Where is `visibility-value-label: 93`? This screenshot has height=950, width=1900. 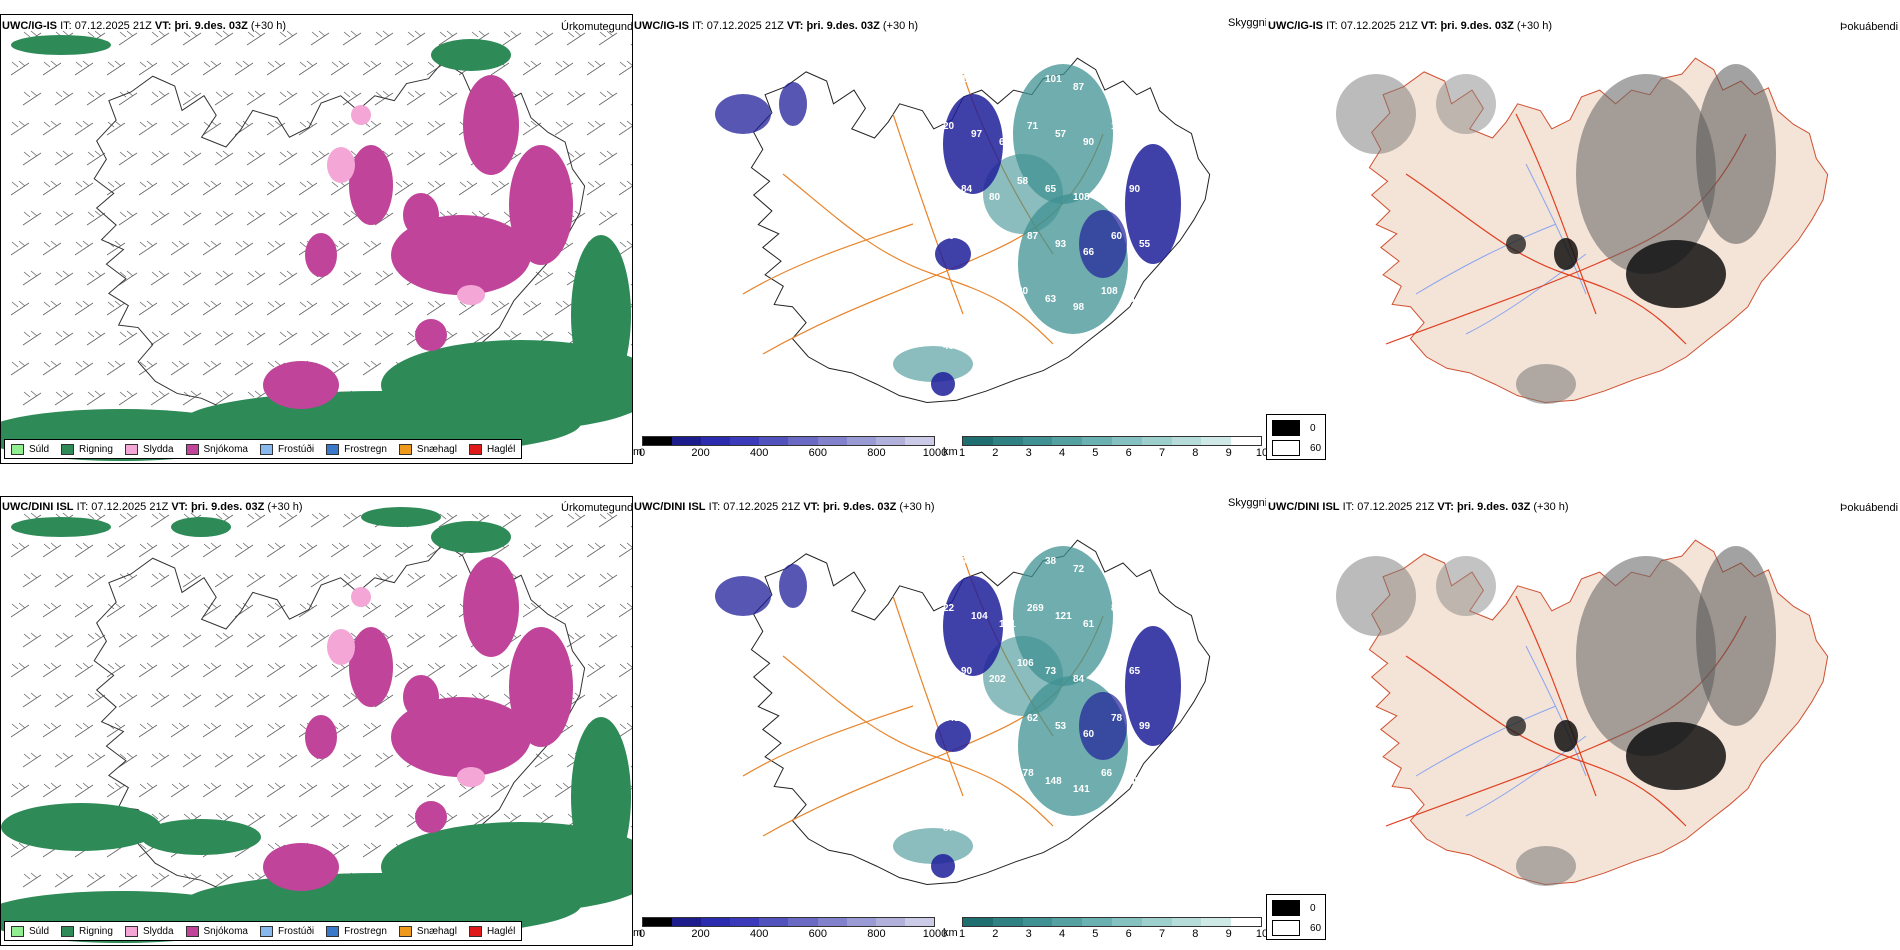
visibility-value-label: 93 is located at coordinates (1061, 244).